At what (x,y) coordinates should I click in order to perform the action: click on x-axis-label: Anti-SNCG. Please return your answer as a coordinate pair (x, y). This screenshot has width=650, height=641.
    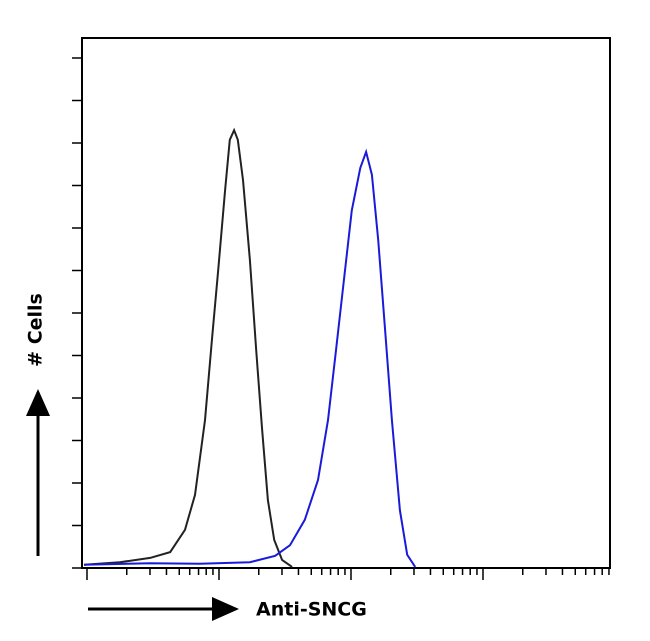
    Looking at the image, I should click on (311, 610).